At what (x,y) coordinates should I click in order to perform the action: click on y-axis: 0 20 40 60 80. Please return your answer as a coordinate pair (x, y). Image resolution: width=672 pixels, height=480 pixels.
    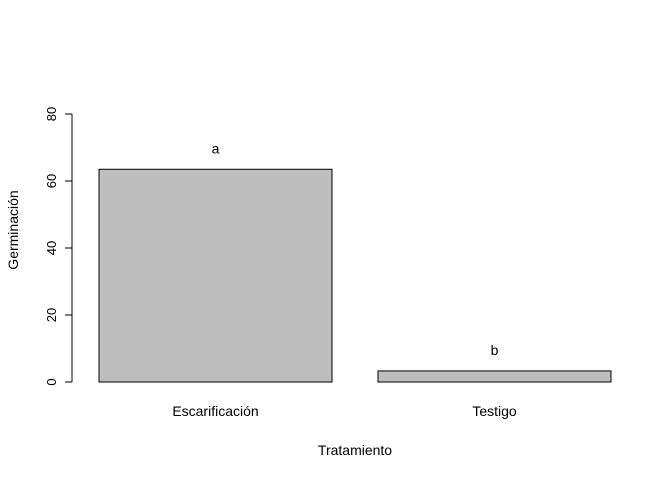
    Looking at the image, I should click on (58, 246).